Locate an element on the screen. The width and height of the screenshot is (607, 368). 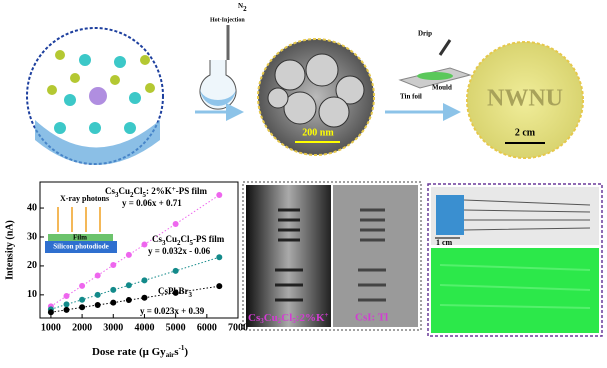
y-axis-label: Intensity (nA) is located at coordinates (9, 250).